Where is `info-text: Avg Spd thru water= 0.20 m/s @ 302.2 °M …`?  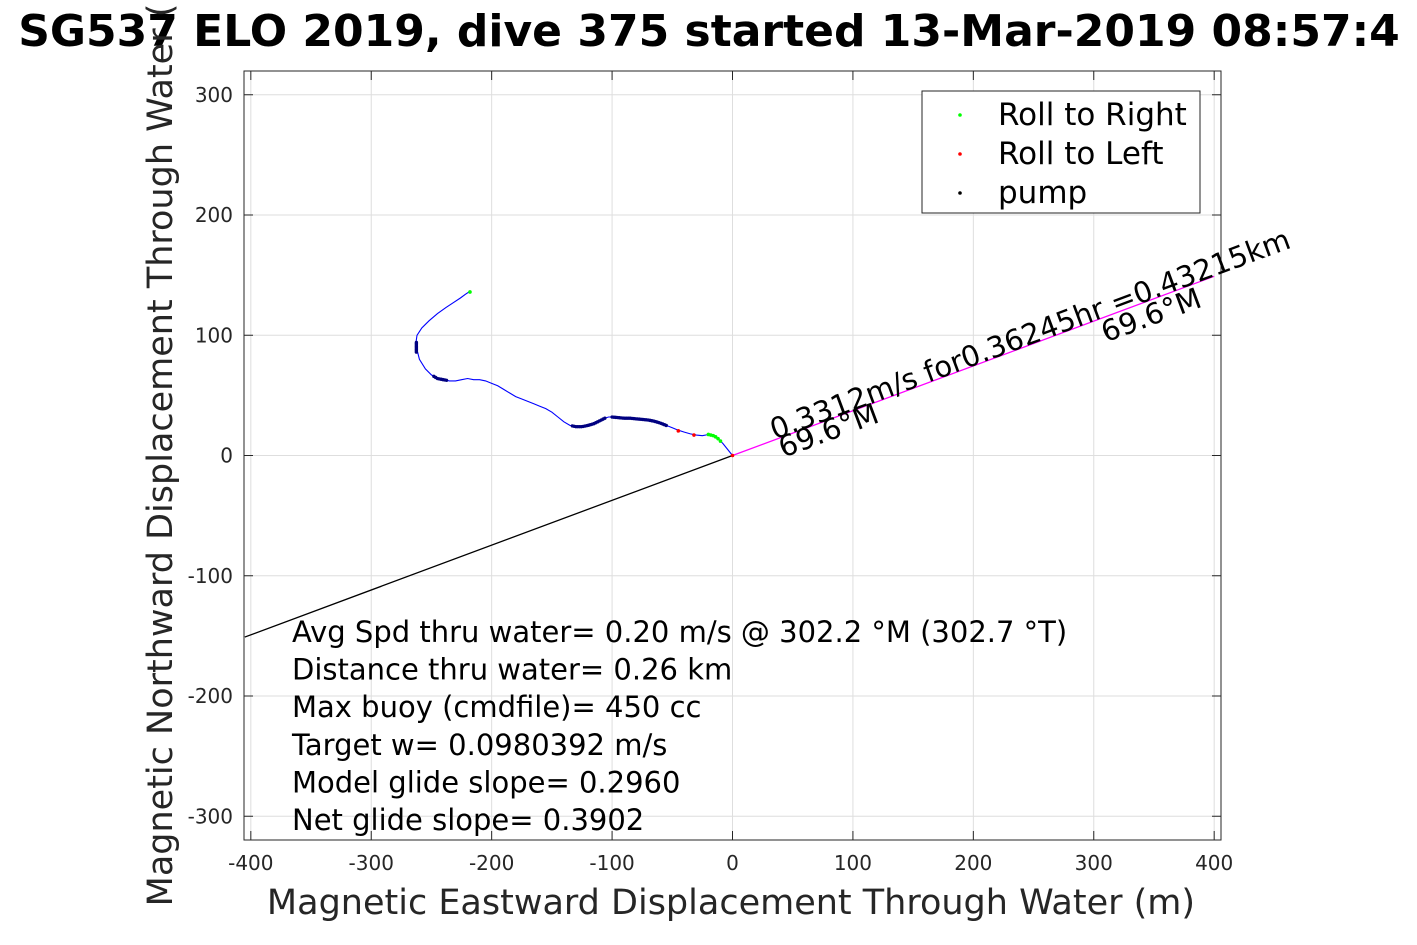 info-text: Avg Spd thru water= 0.20 m/s @ 302.2 °M … is located at coordinates (679, 726).